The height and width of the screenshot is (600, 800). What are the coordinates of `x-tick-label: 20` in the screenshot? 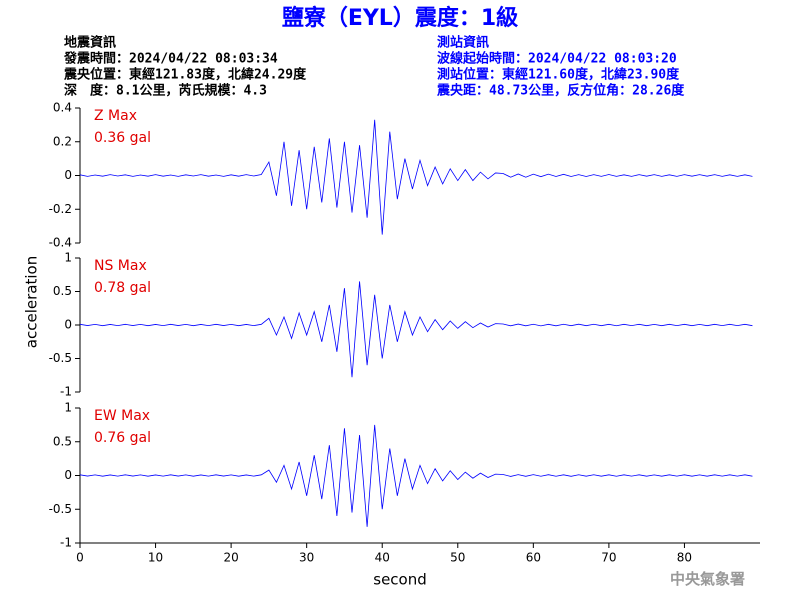 It's located at (230, 558).